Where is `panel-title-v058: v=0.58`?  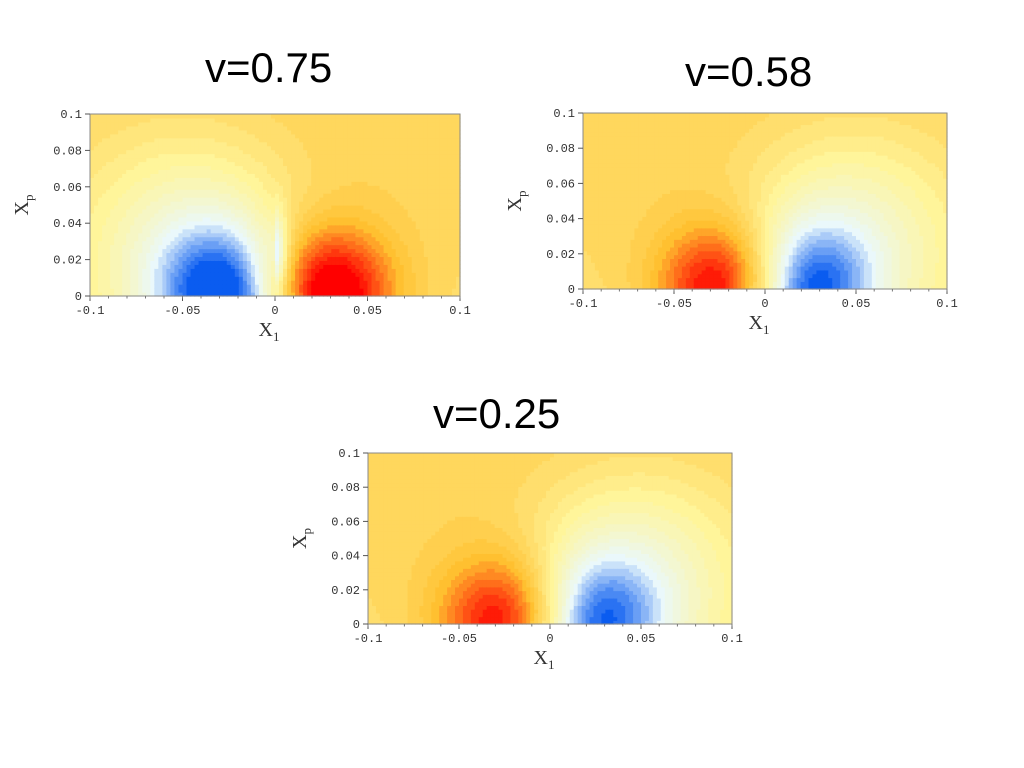
panel-title-v058: v=0.58 is located at coordinates (749, 71).